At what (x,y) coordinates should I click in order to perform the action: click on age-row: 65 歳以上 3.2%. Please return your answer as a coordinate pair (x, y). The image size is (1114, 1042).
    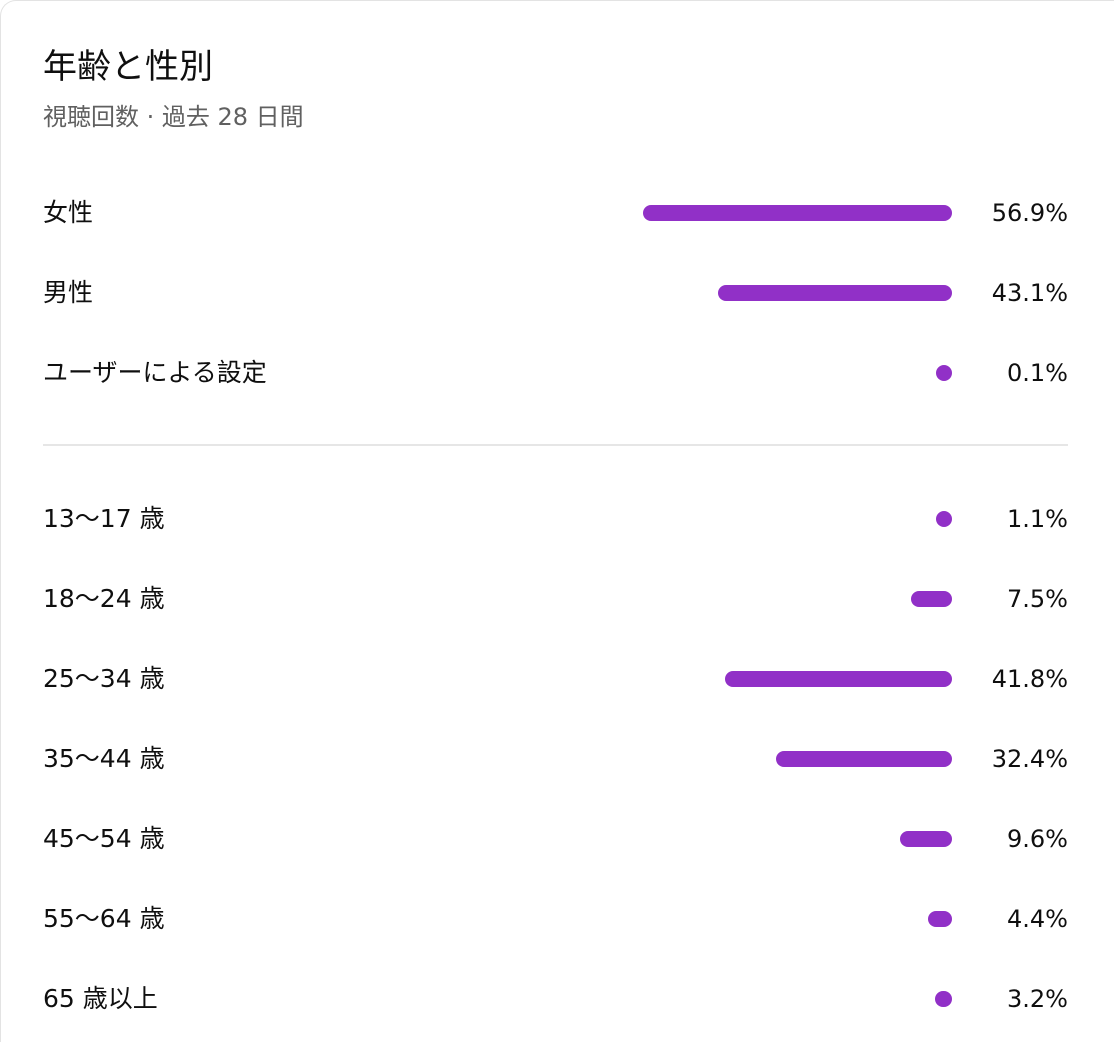
    Looking at the image, I should click on (555, 999).